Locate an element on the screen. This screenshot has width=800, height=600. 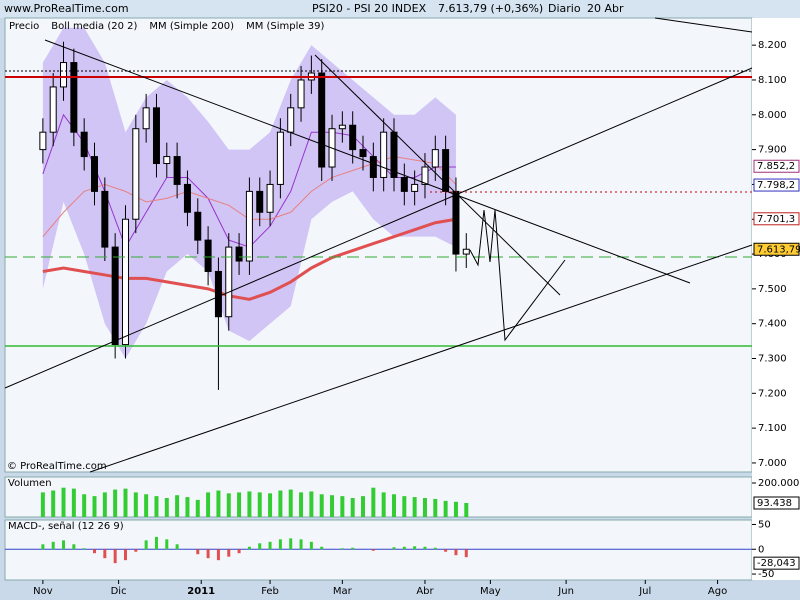
legend-entry: Precio is located at coordinates (24, 26).